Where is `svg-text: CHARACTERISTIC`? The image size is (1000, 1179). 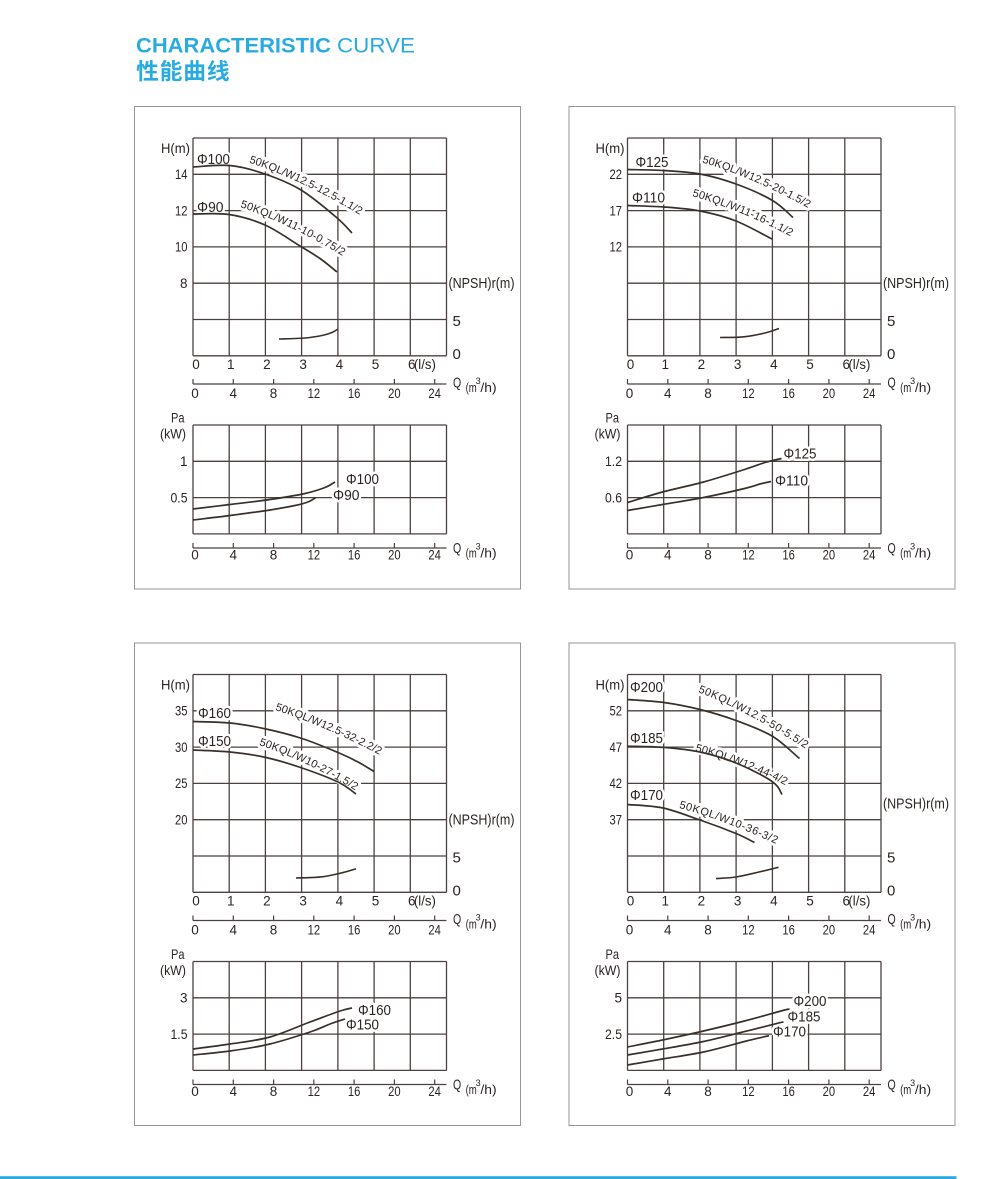 svg-text: CHARACTERISTIC is located at coordinates (233, 46).